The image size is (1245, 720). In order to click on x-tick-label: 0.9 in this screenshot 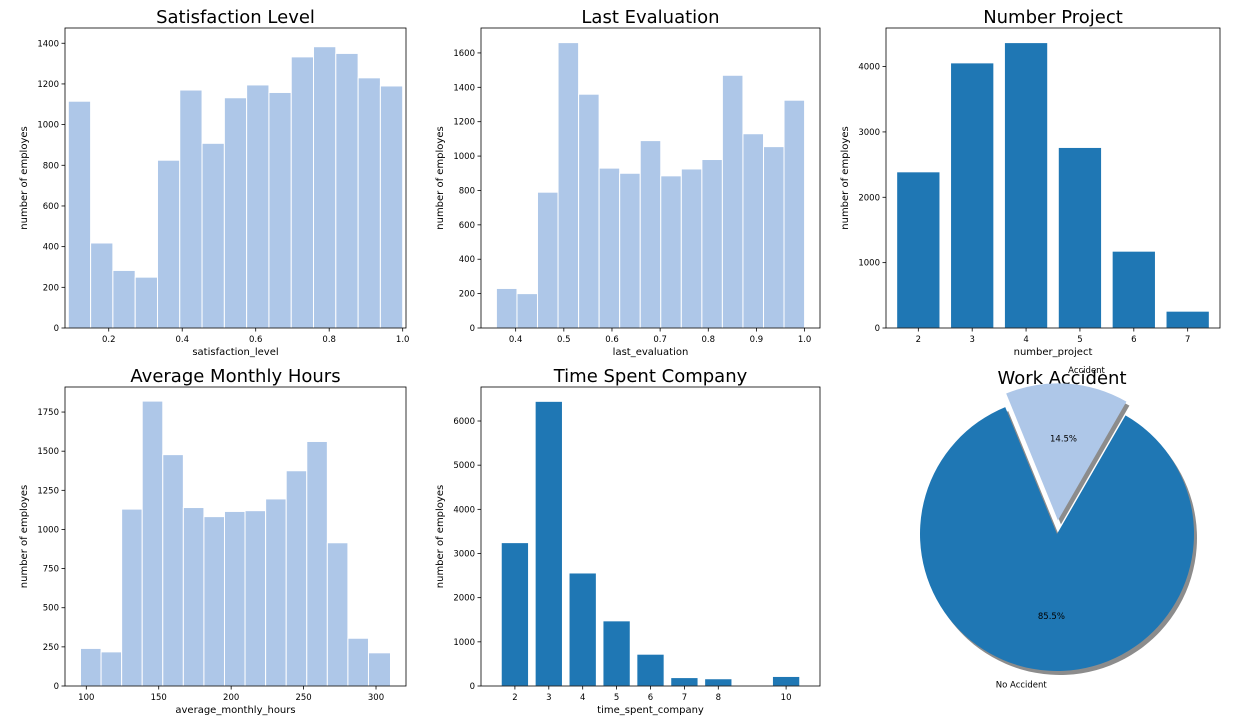, I will do `click(757, 340)`.